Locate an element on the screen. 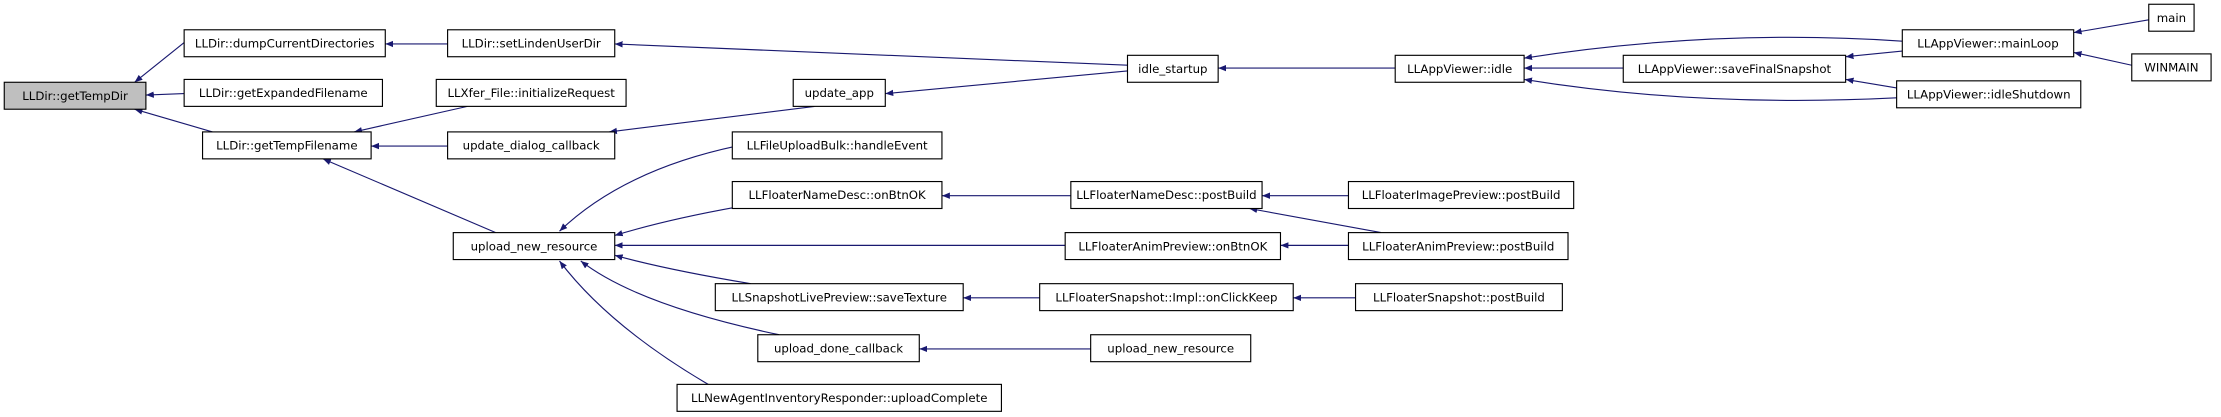  node: LLFloaterNameDesc::postBuild is located at coordinates (1166, 195).